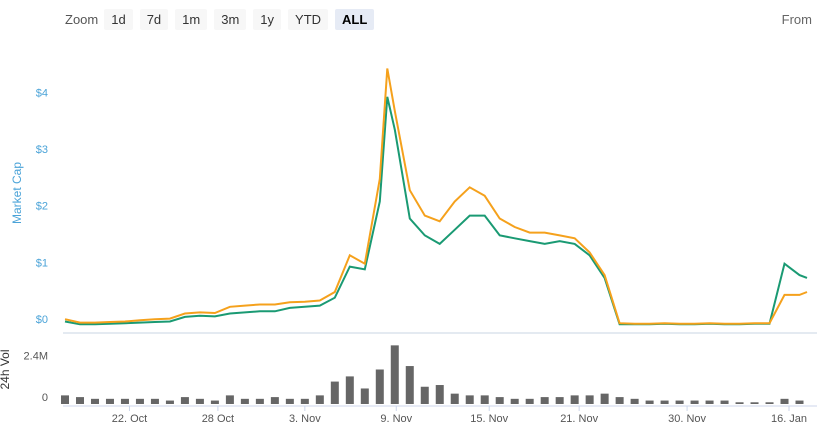 The height and width of the screenshot is (441, 817). Describe the element at coordinates (82, 19) in the screenshot. I see `zoom-label: Zoom` at that location.